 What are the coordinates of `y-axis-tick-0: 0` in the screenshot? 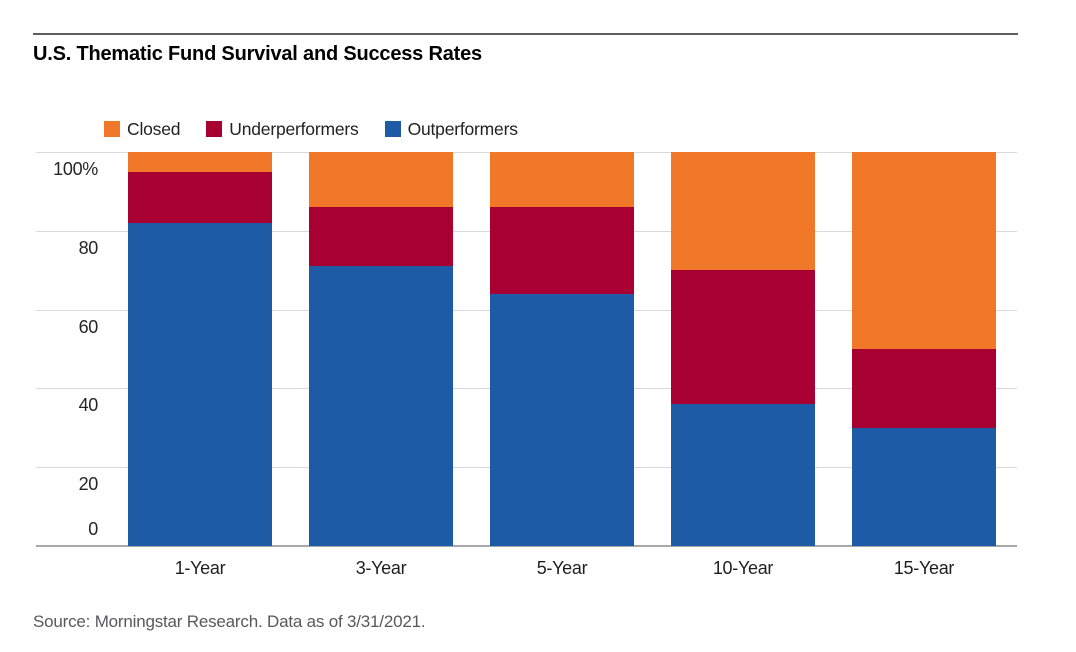 It's located at (93, 529).